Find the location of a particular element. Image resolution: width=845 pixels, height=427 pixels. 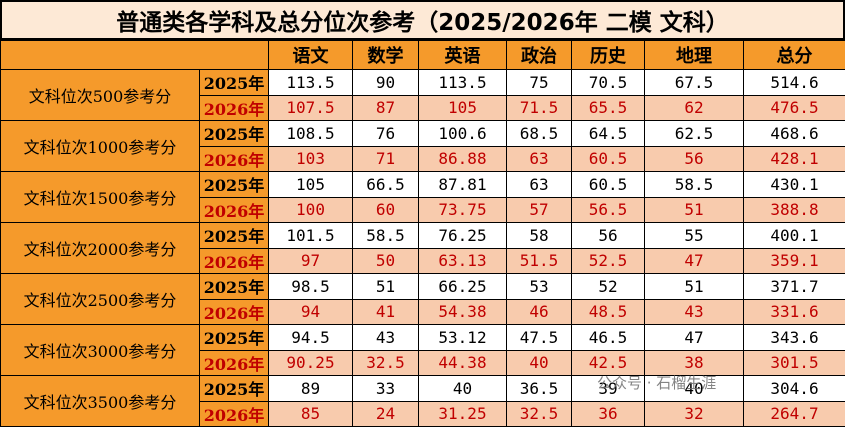

rank-label: 文科位次1000参考分 is located at coordinates (100, 146).